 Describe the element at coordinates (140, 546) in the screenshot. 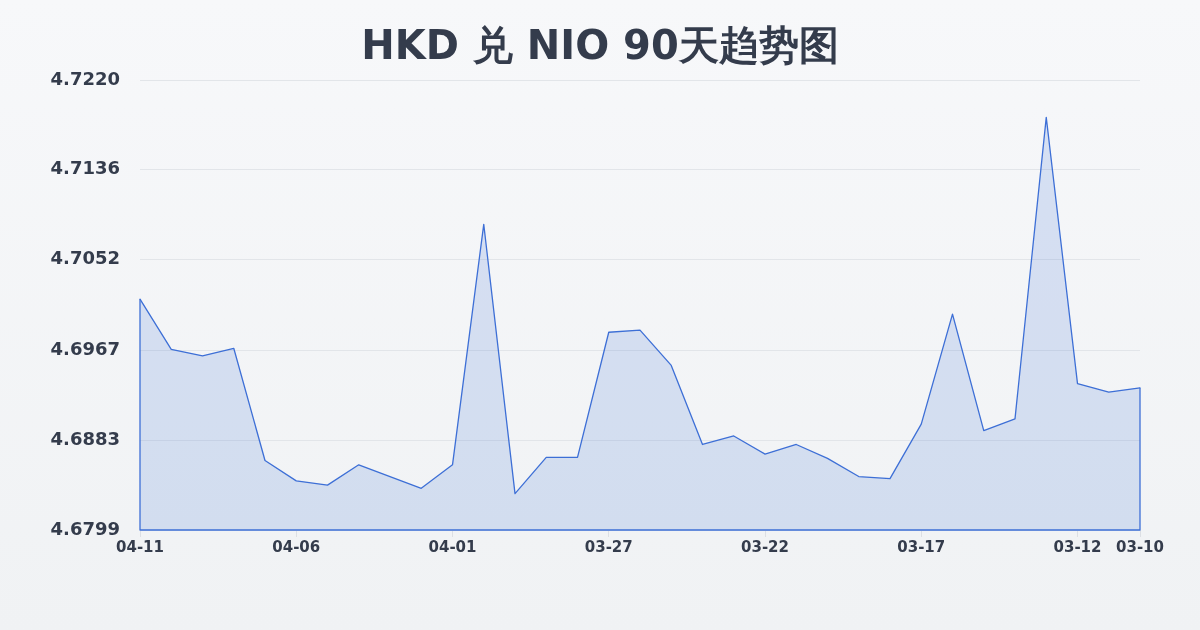

I see `x-tick-label: 04-11` at that location.